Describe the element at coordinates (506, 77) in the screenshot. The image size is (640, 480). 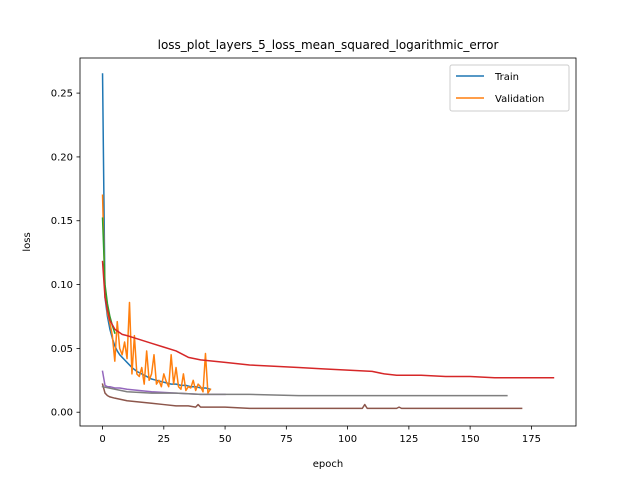
I see `legend-label: Train` at that location.